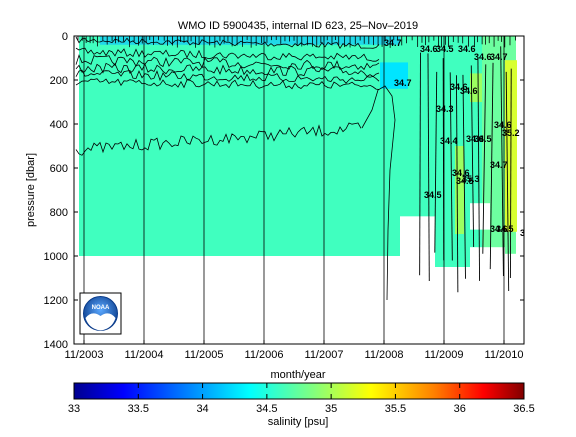 The image size is (576, 437). What do you see at coordinates (84, 355) in the screenshot?
I see `x-tick-label: 11/2003` at bounding box center [84, 355].